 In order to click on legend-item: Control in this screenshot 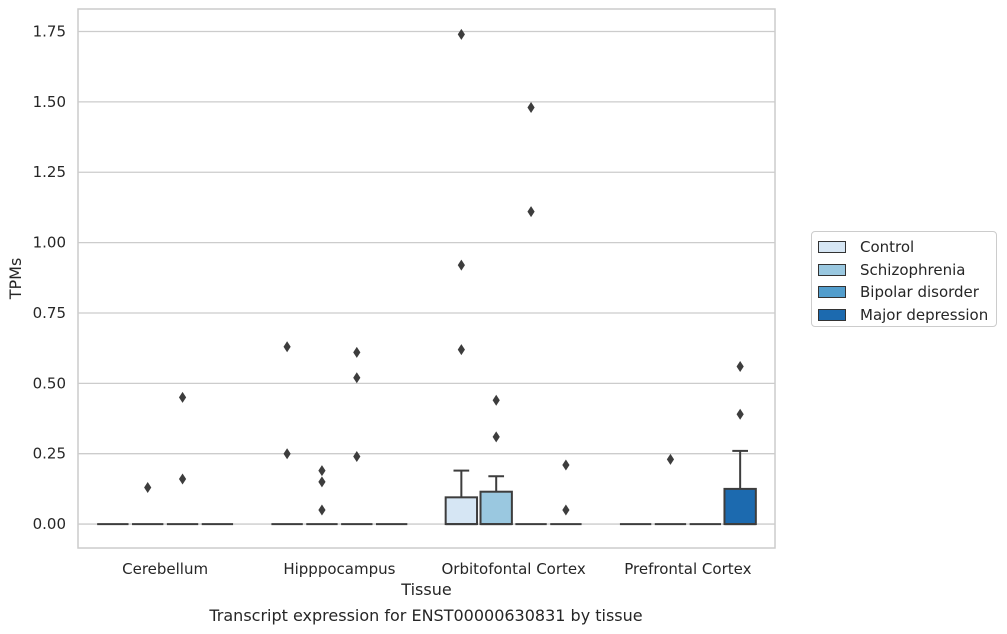, I will do `click(907, 247)`.